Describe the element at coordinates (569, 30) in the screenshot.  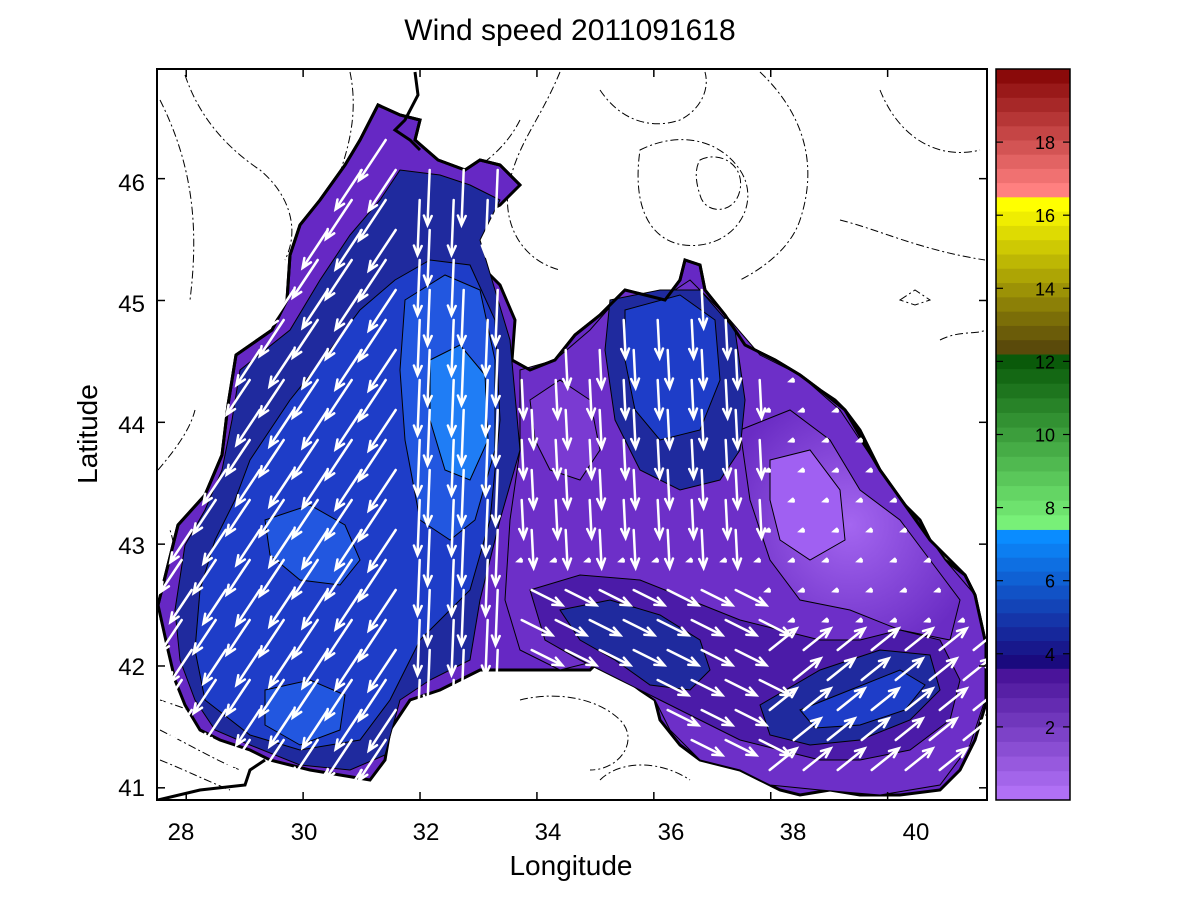
I see `chart-title: Wind speed 2011091618` at that location.